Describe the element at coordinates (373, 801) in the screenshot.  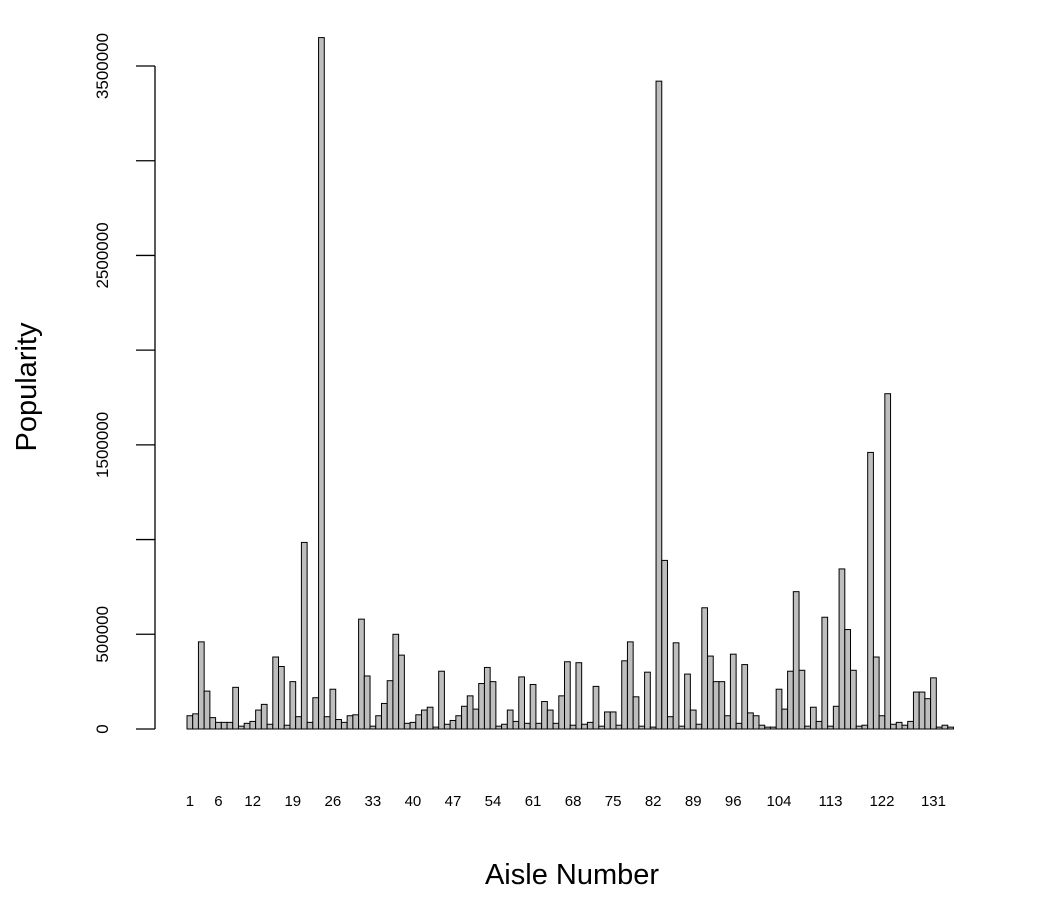
I see `x-tick-label: 33` at that location.